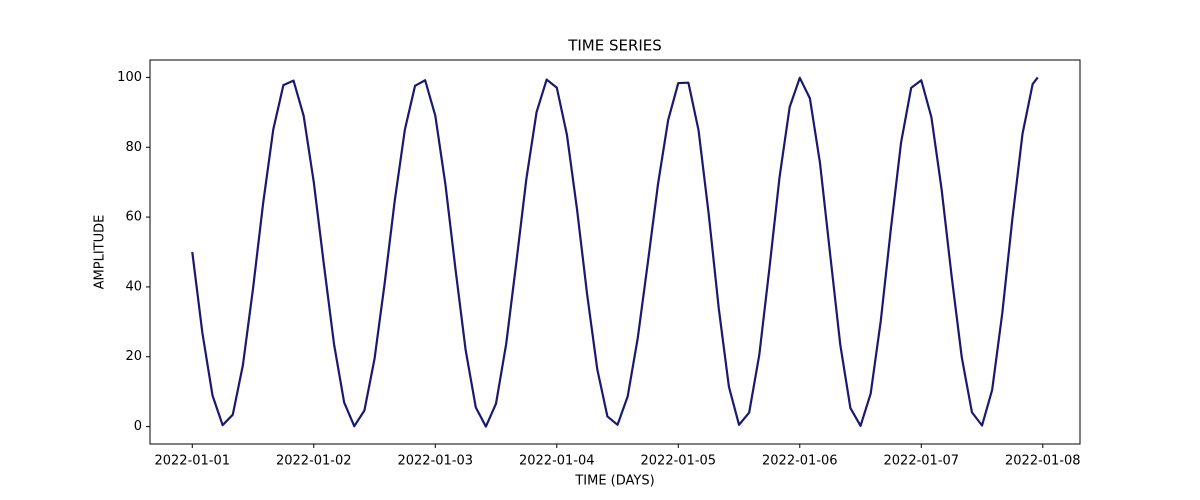 Image resolution: width=1200 pixels, height=500 pixels. I want to click on x-tick-label: 2022-01-01, so click(192, 461).